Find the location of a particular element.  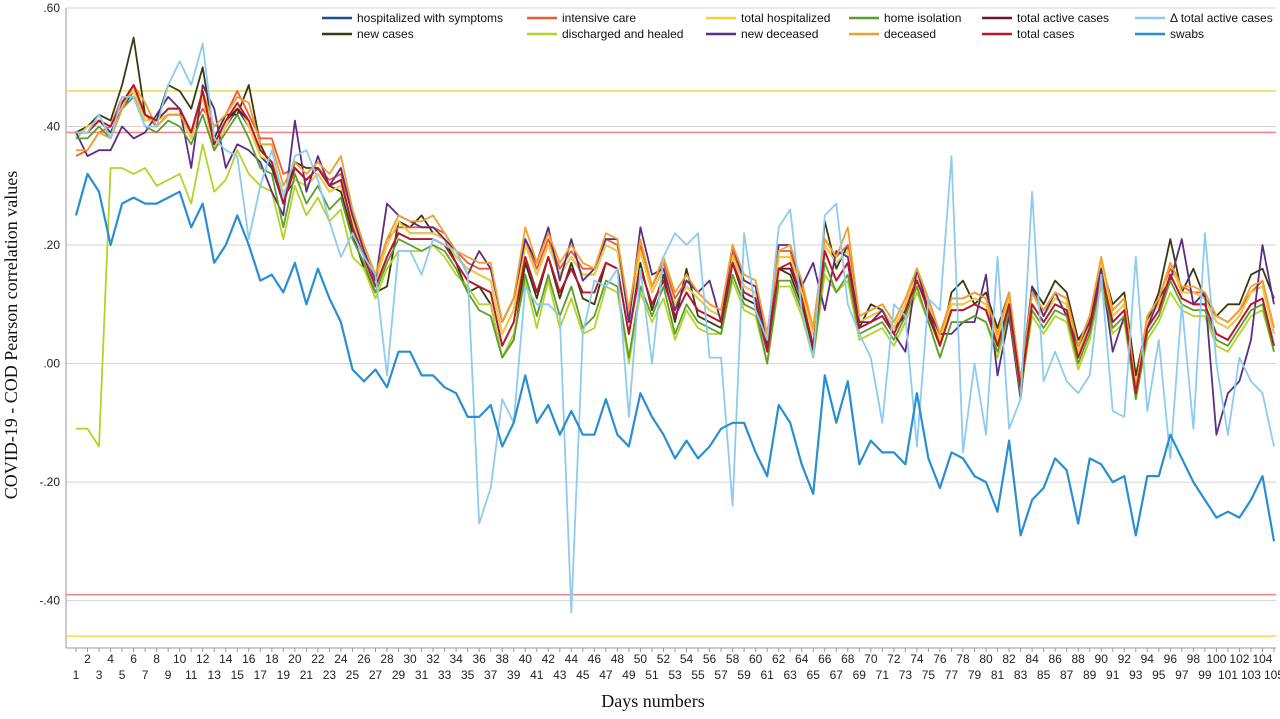

x-tick-label: 31 is located at coordinates (422, 675).